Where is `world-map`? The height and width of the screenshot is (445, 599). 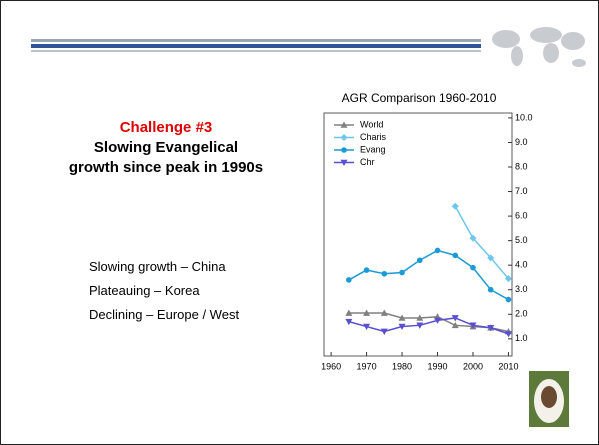 world-map is located at coordinates (539, 47).